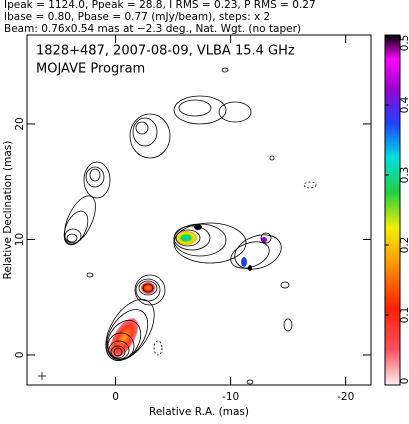 This screenshot has height=424, width=409. What do you see at coordinates (20, 239) in the screenshot?
I see `y-tick-label: 10` at bounding box center [20, 239].